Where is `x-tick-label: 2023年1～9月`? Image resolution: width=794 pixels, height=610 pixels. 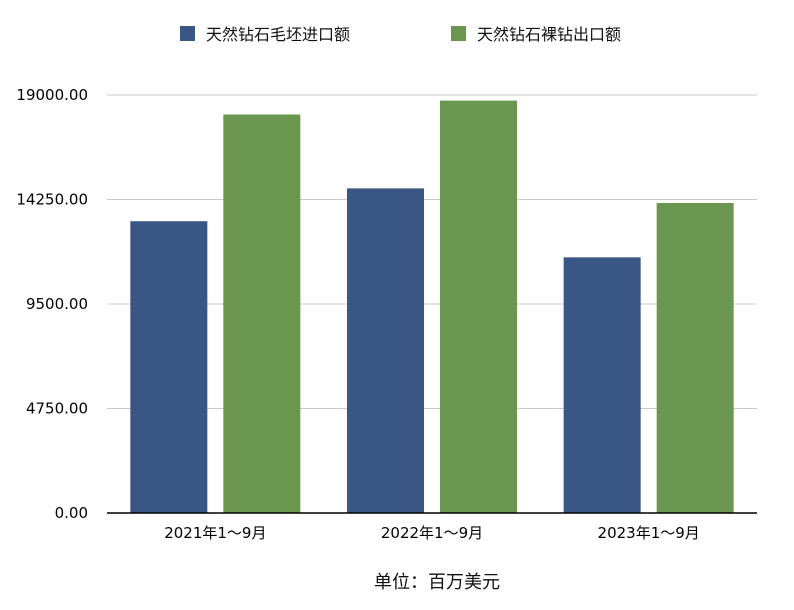
x-tick-label: 2023年1～9月 is located at coordinates (649, 533).